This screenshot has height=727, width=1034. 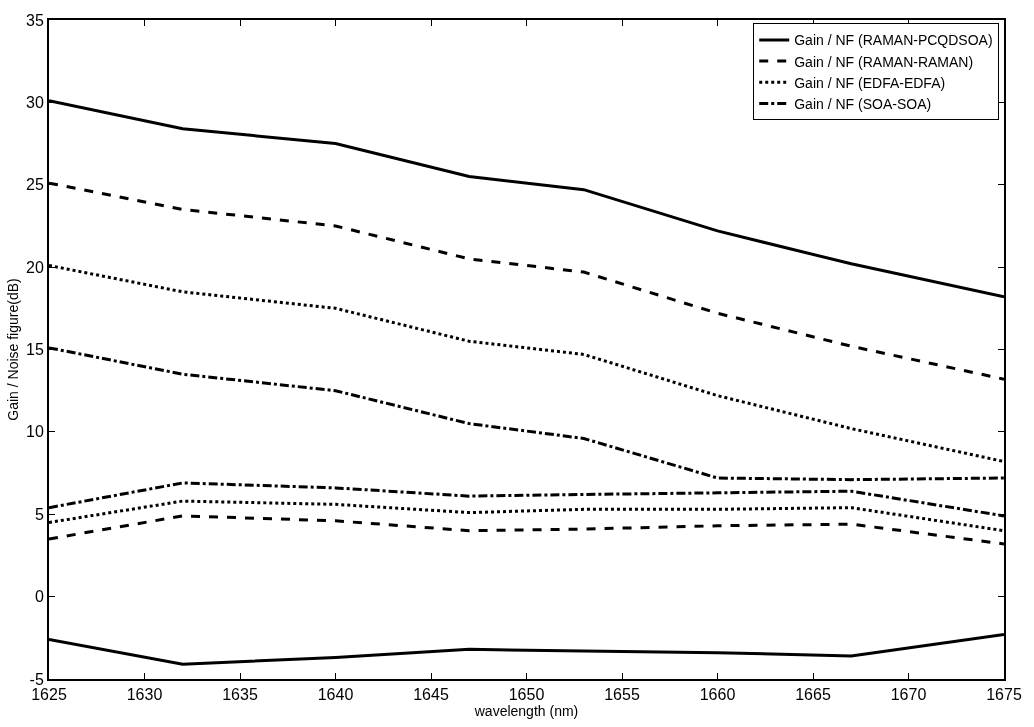 What do you see at coordinates (39, 514) in the screenshot?
I see `y-tick-label: 5` at bounding box center [39, 514].